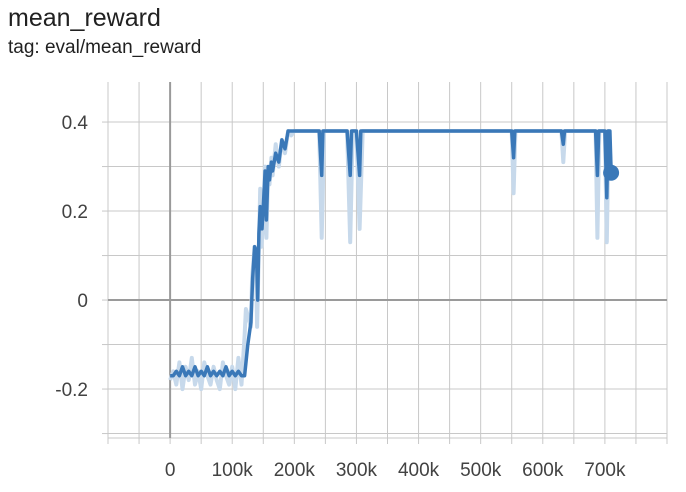 The height and width of the screenshot is (492, 686). What do you see at coordinates (295, 470) in the screenshot?
I see `x-tick-label: 200k` at bounding box center [295, 470].